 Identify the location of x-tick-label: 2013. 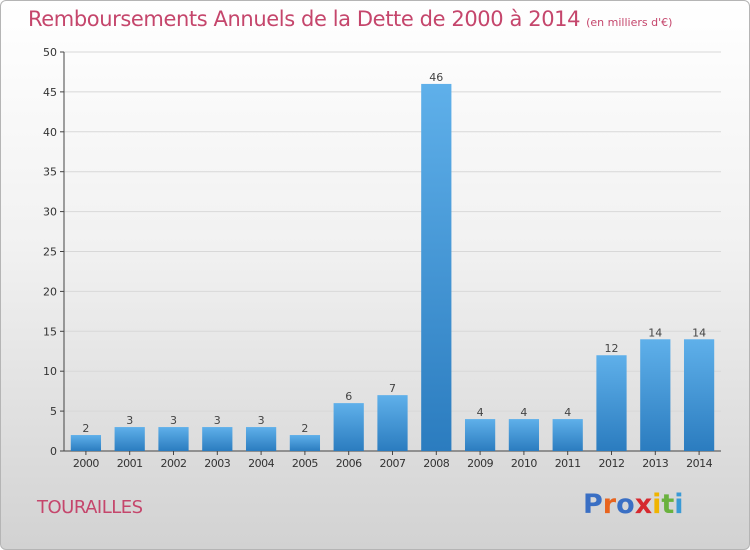
(655, 463).